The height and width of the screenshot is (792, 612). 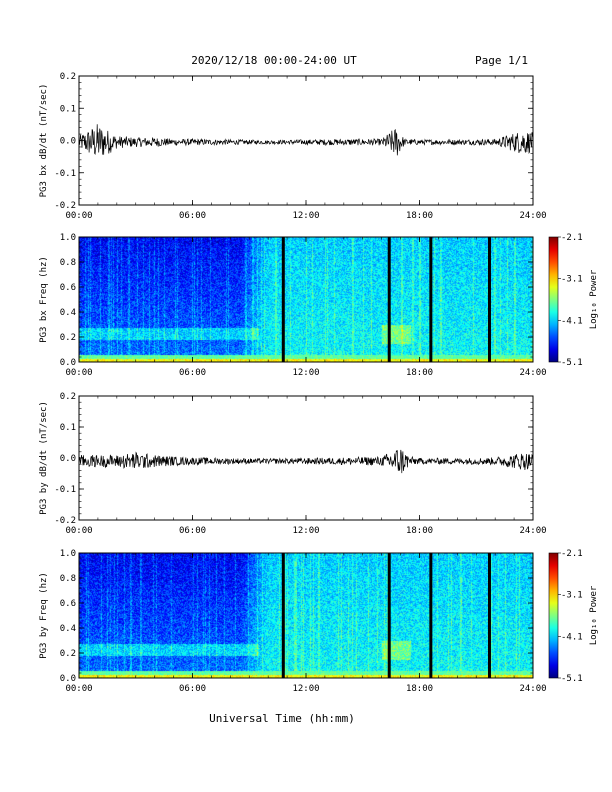 I want to click on plot-frame, so click(x=306, y=140).